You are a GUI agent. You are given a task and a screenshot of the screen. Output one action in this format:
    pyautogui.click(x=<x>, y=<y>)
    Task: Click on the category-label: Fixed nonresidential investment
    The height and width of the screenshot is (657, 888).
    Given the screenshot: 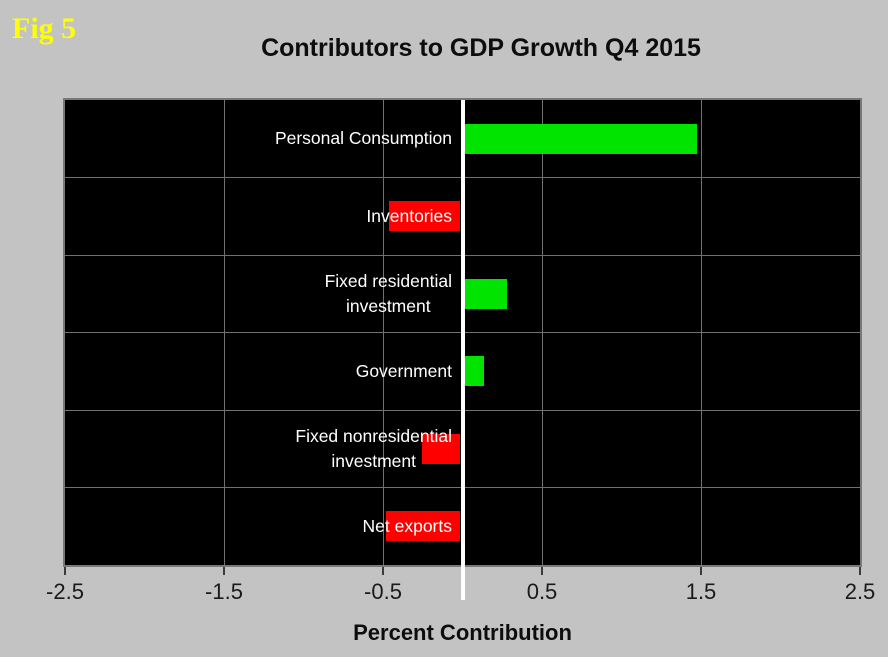 What is the action you would take?
    pyautogui.click(x=373, y=449)
    